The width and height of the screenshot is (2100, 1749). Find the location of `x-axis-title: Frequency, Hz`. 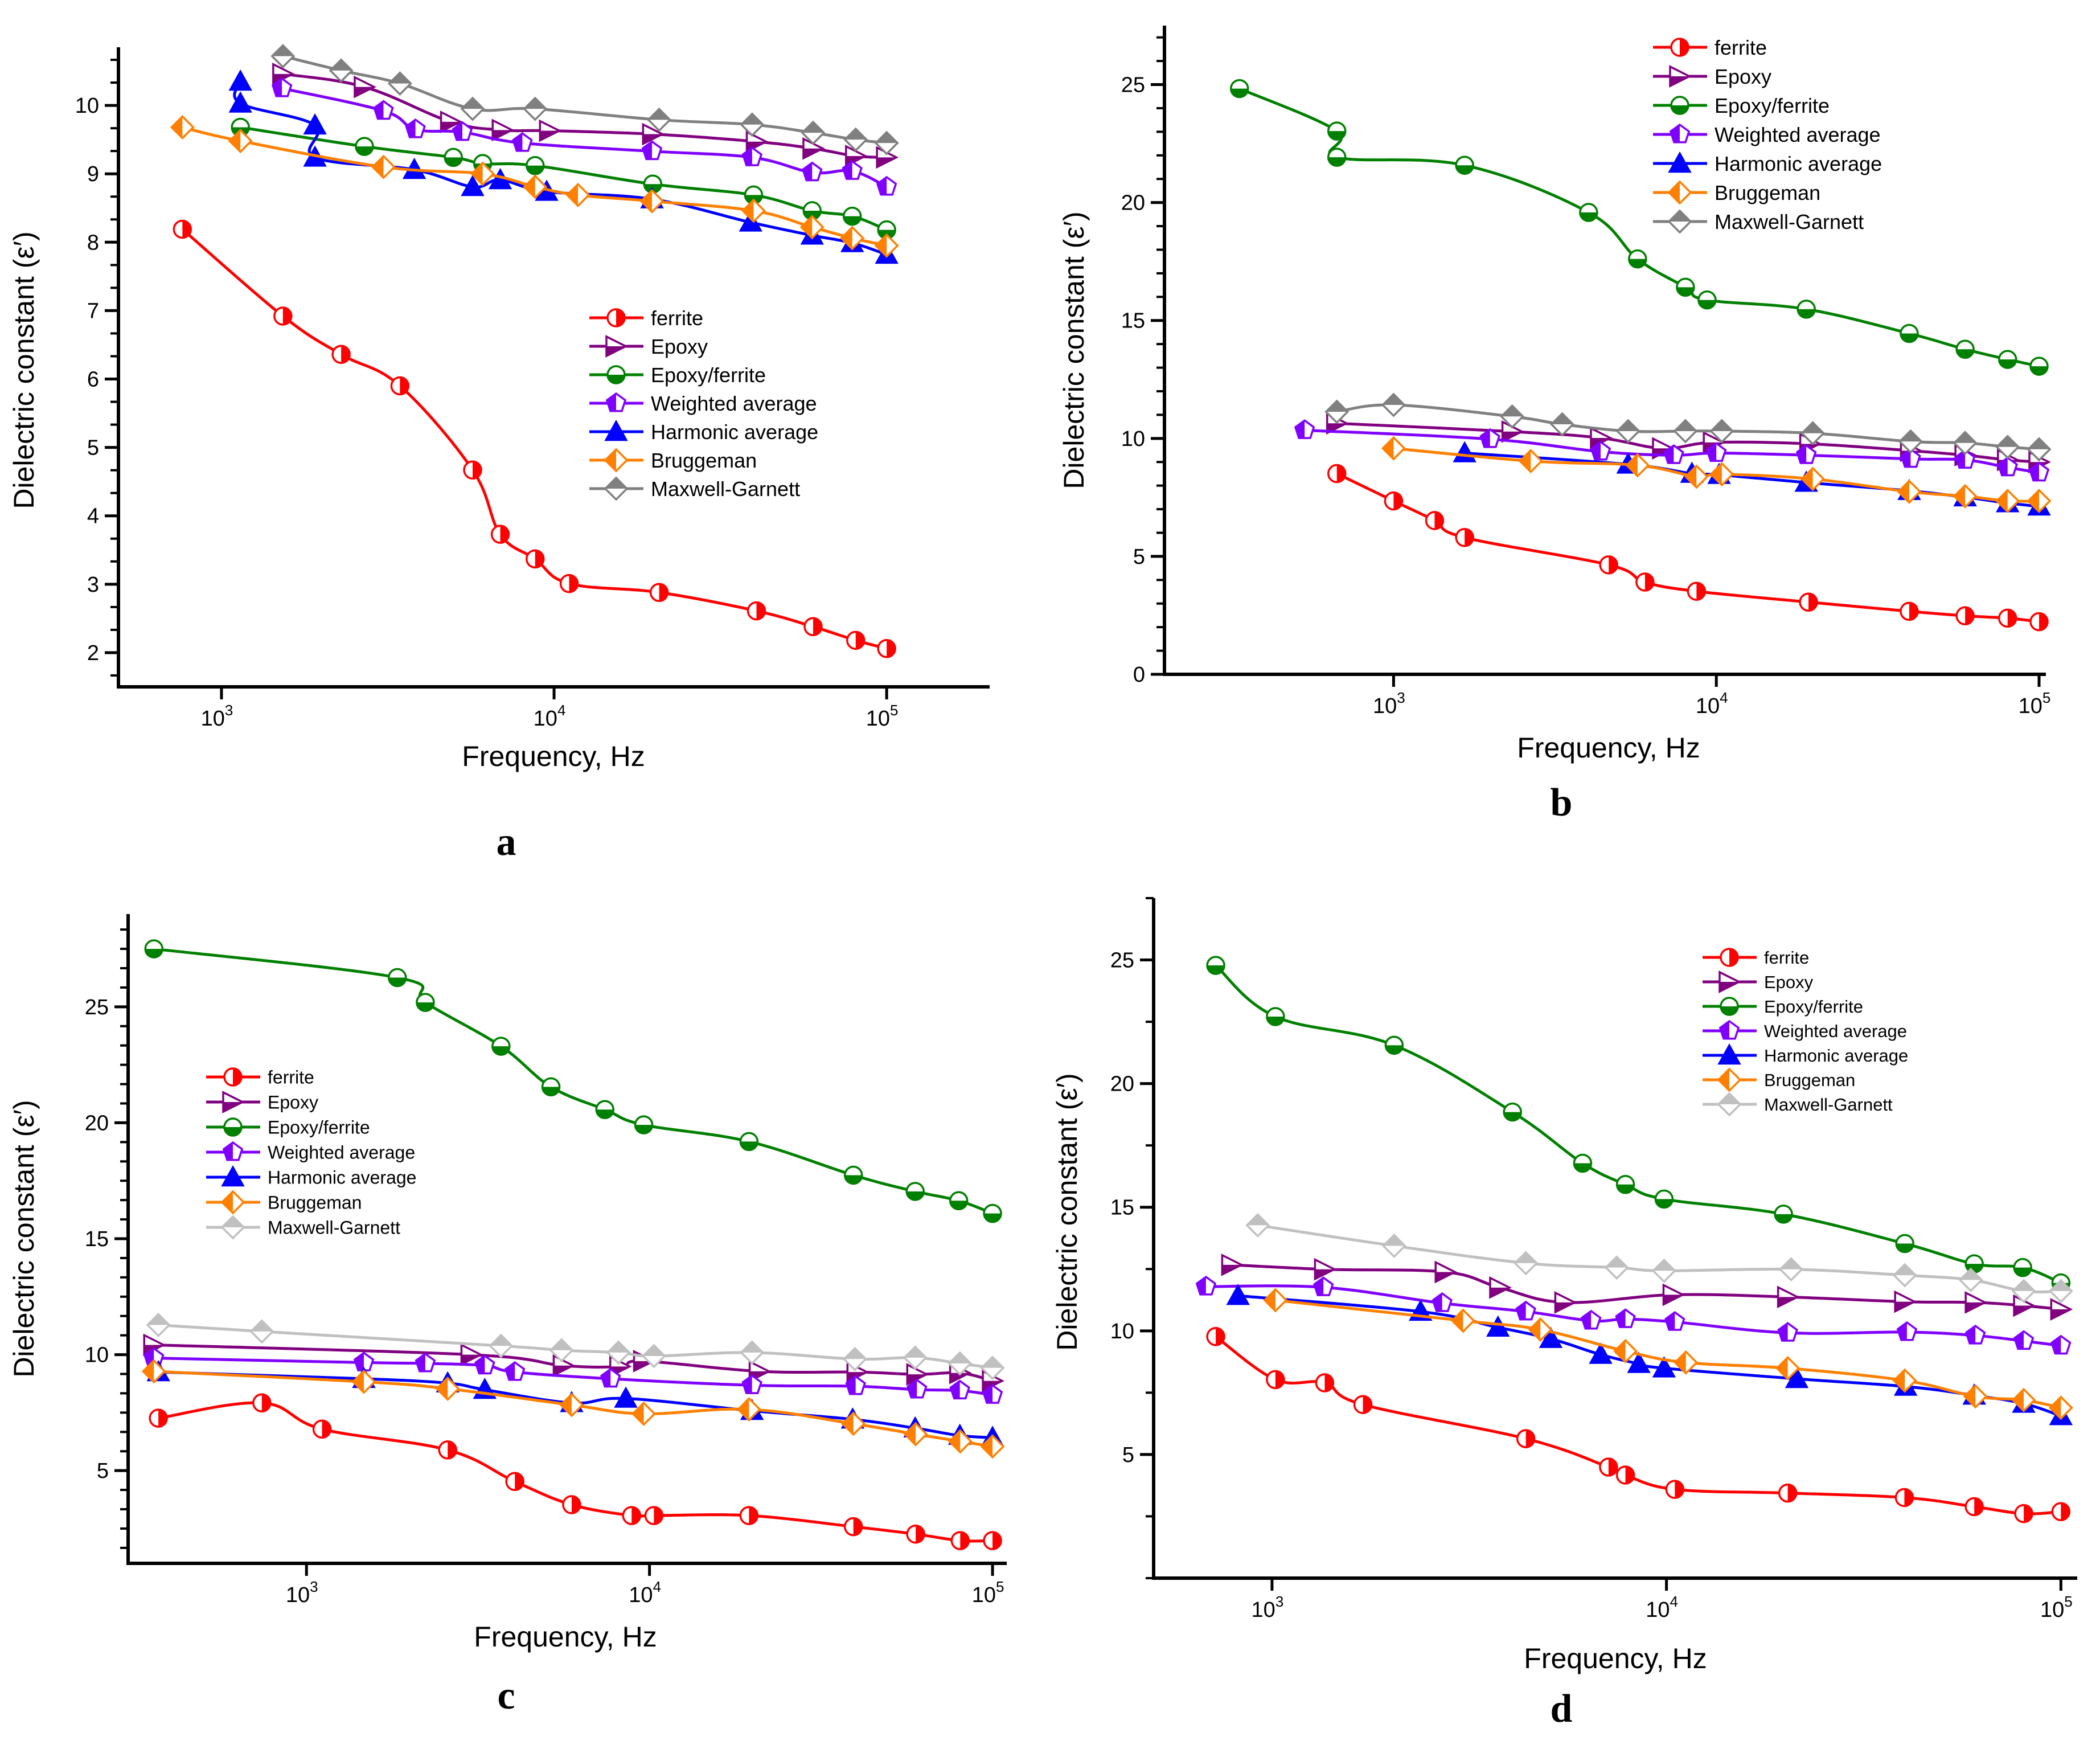

x-axis-title: Frequency, Hz is located at coordinates (1608, 748).